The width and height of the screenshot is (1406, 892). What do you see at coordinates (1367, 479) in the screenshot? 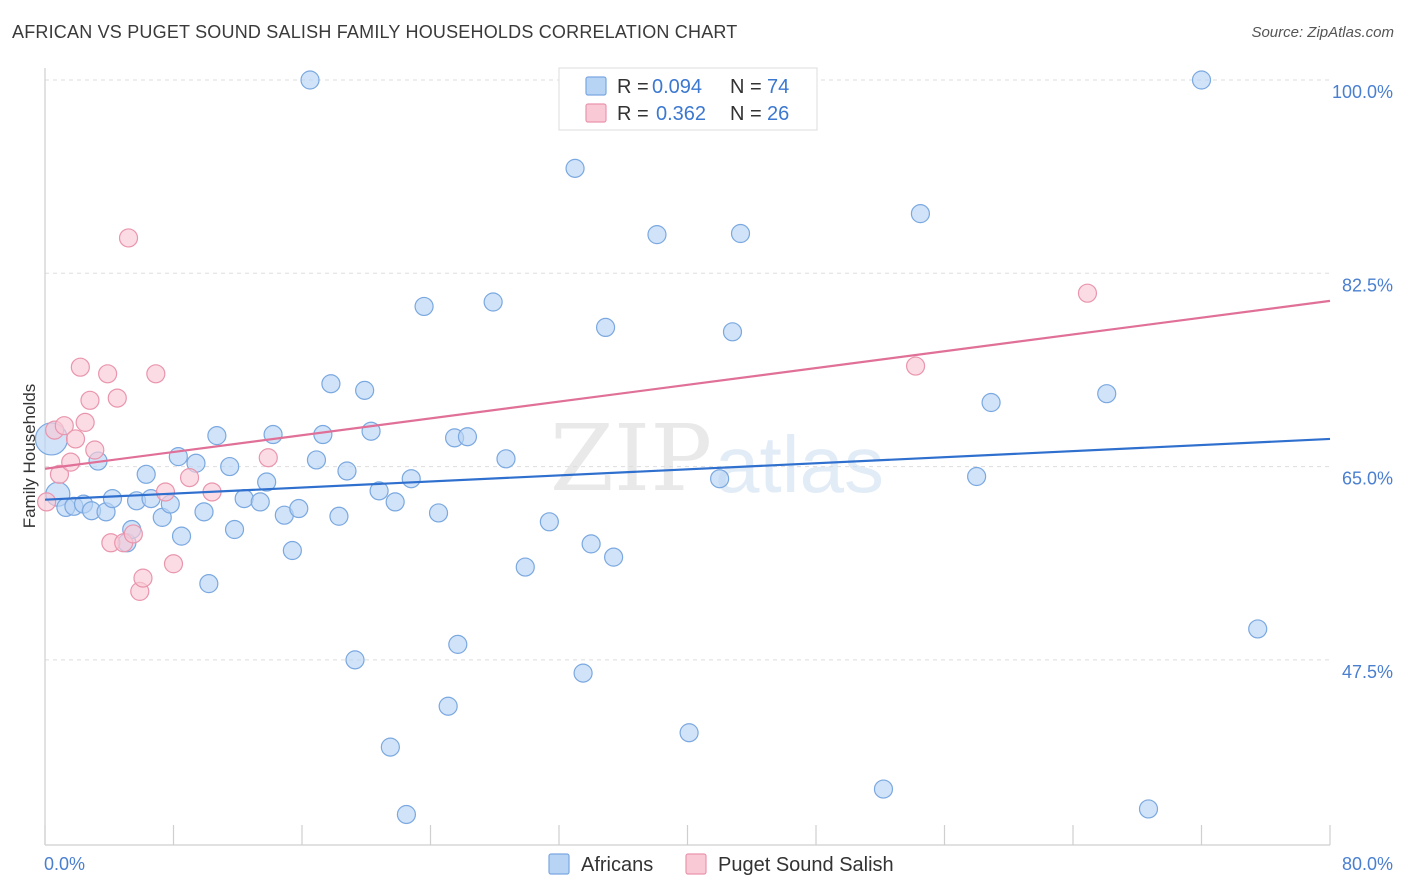
I see `y-tick-label: 65.0%` at bounding box center [1367, 479].